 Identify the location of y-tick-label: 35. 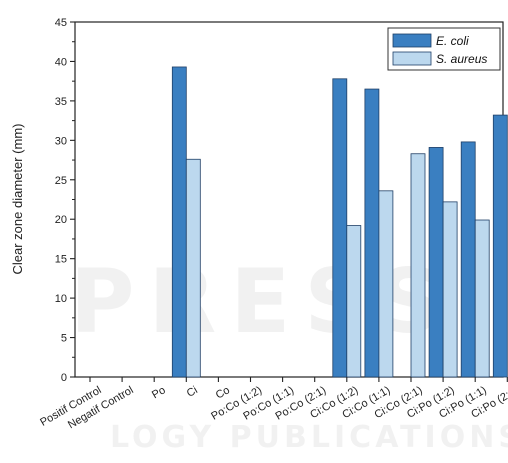
(61, 102).